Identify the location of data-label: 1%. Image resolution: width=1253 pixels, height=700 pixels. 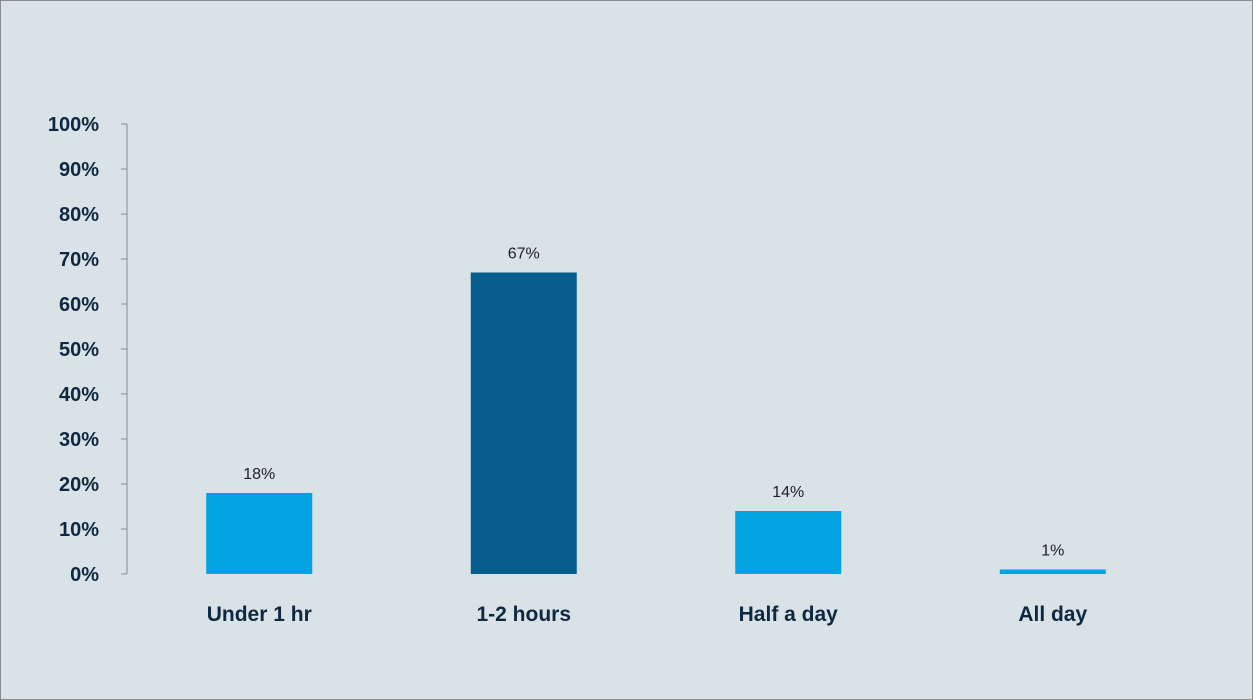
(1052, 551).